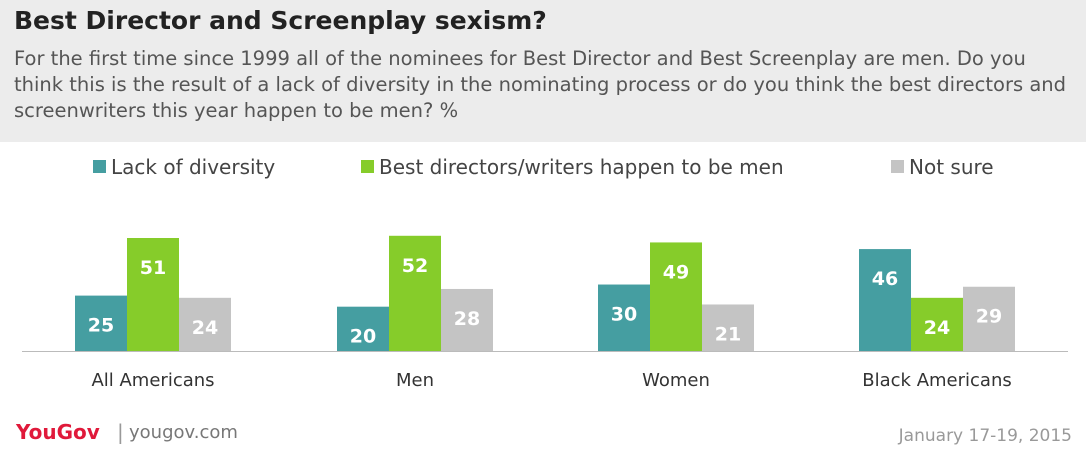 This screenshot has width=1086, height=464. I want to click on survey-date: January 17-19, 2015, so click(985, 436).